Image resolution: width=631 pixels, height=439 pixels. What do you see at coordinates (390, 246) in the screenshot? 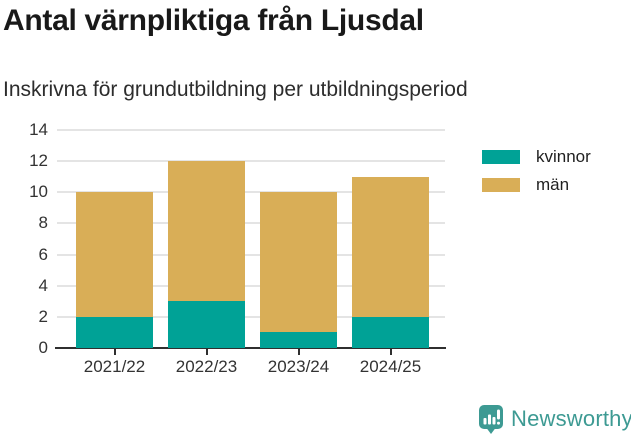
I see `bar-segment-män-2024/25` at bounding box center [390, 246].